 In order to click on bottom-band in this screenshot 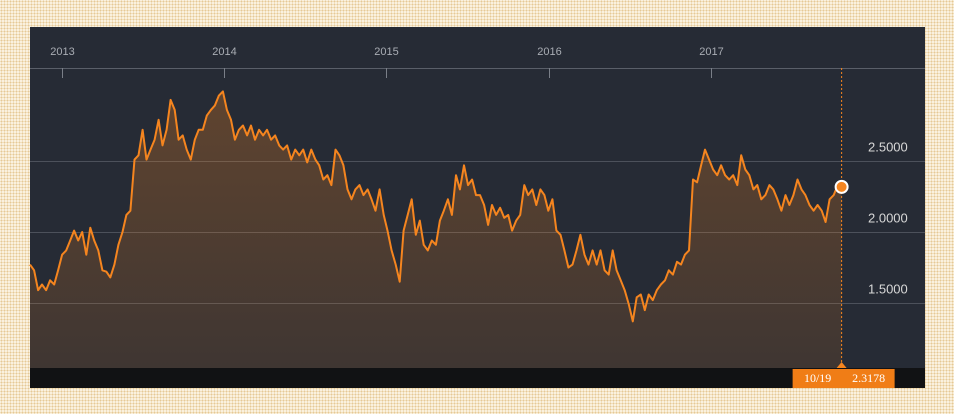, I will do `click(477, 378)`.